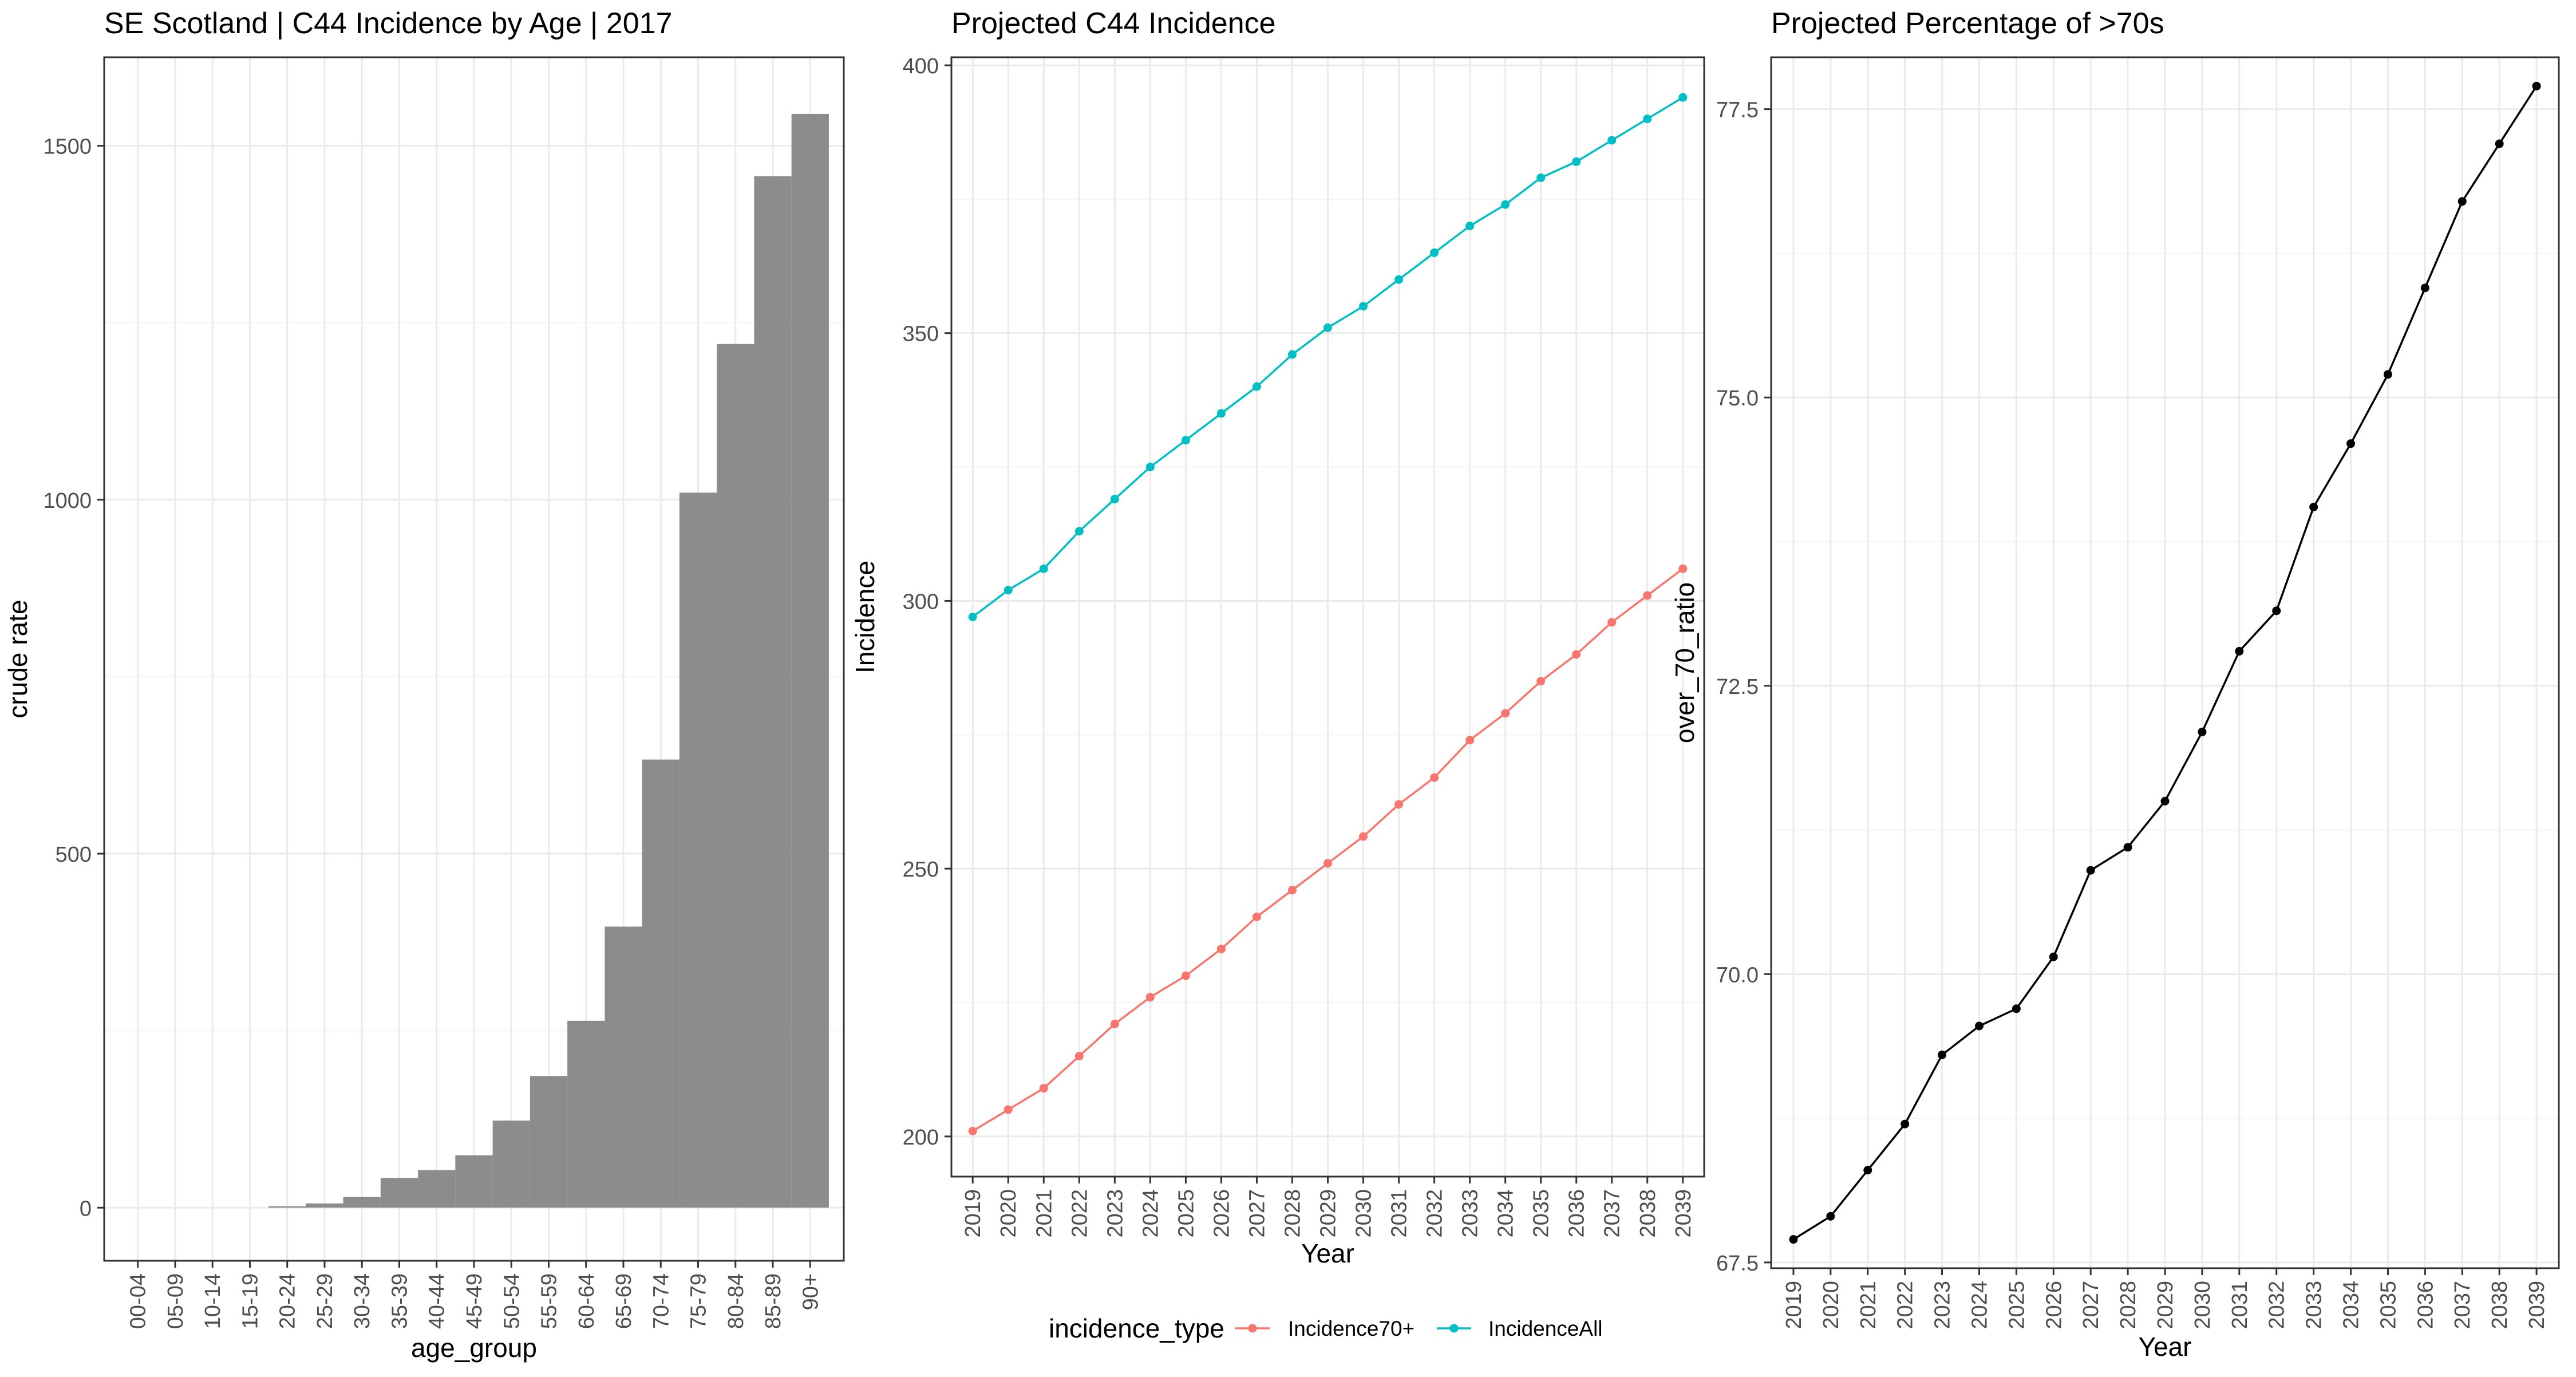 The width and height of the screenshot is (2576, 1377). Describe the element at coordinates (773, 1301) in the screenshot. I see `x-tick-label: 85-89` at that location.